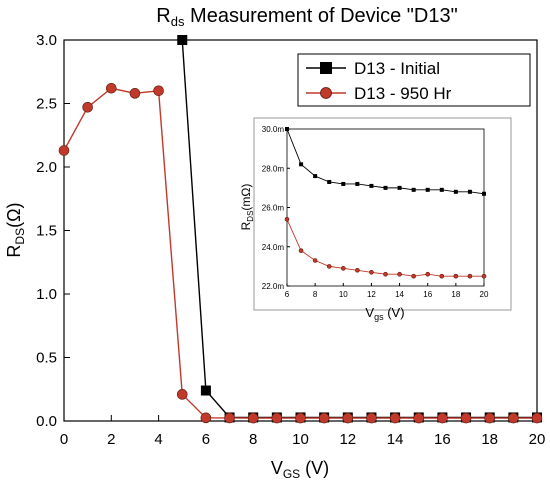 The image size is (550, 486). I want to click on inset-x-axis-label: Vgs (V), so click(384, 313).